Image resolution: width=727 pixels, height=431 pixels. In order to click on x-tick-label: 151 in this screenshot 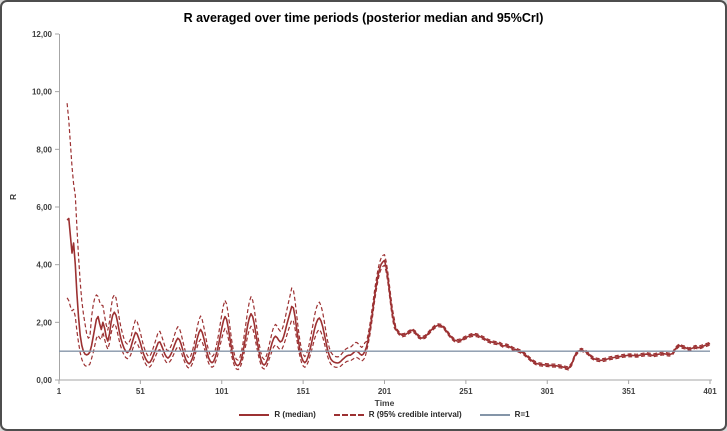, I will do `click(303, 391)`.